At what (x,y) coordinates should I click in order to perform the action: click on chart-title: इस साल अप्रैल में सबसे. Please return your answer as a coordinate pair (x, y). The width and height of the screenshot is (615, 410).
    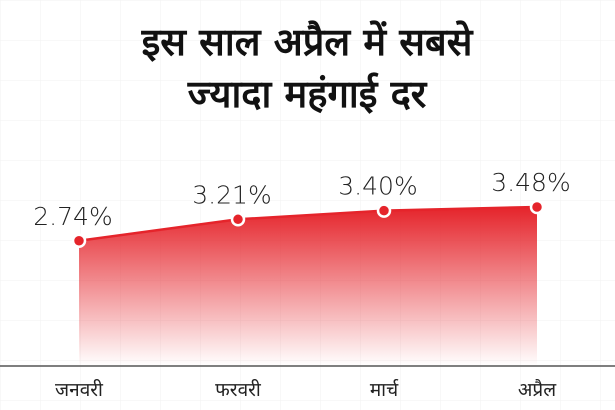
    Looking at the image, I should click on (307, 42).